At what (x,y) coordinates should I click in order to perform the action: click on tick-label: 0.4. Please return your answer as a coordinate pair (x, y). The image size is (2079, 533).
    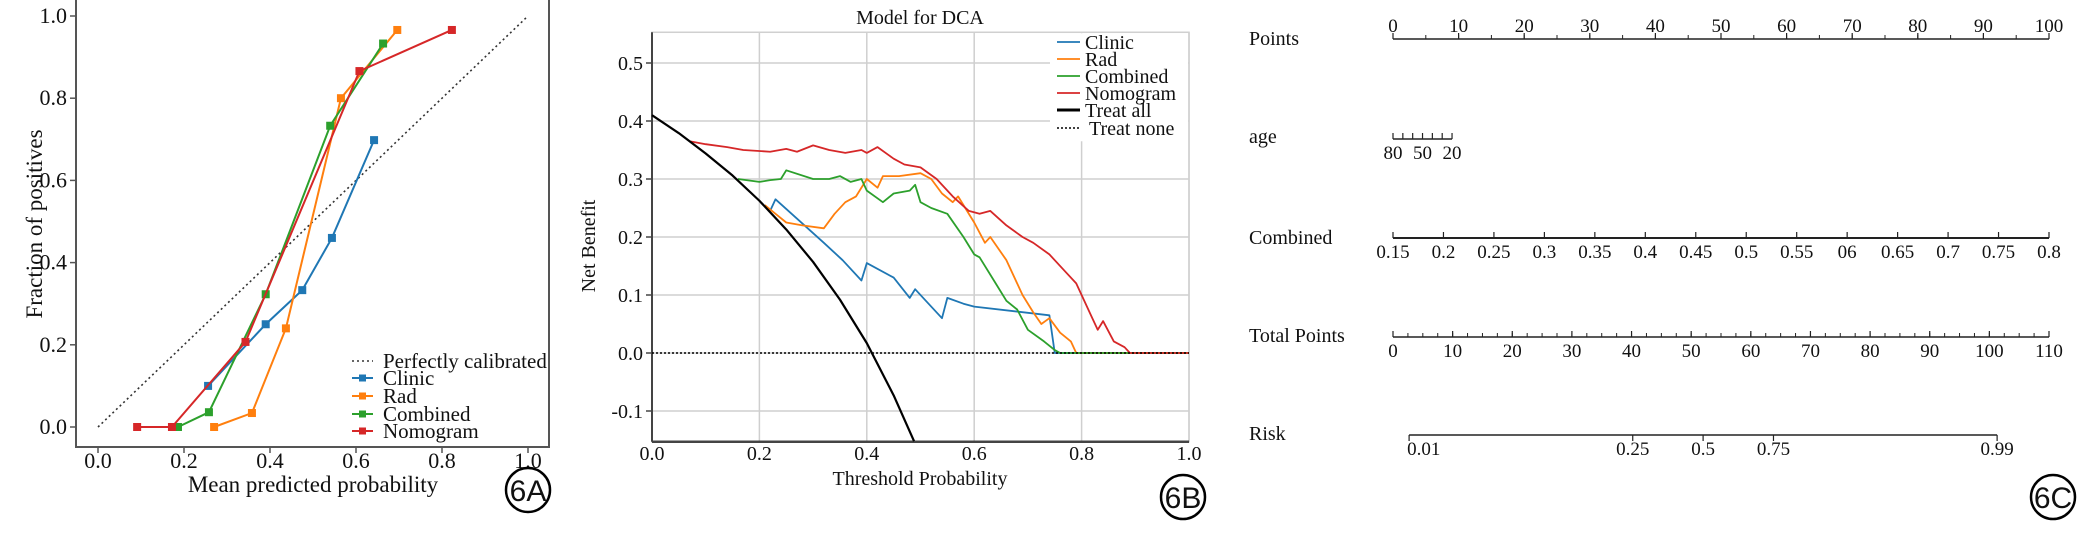
    Looking at the image, I should click on (1645, 252).